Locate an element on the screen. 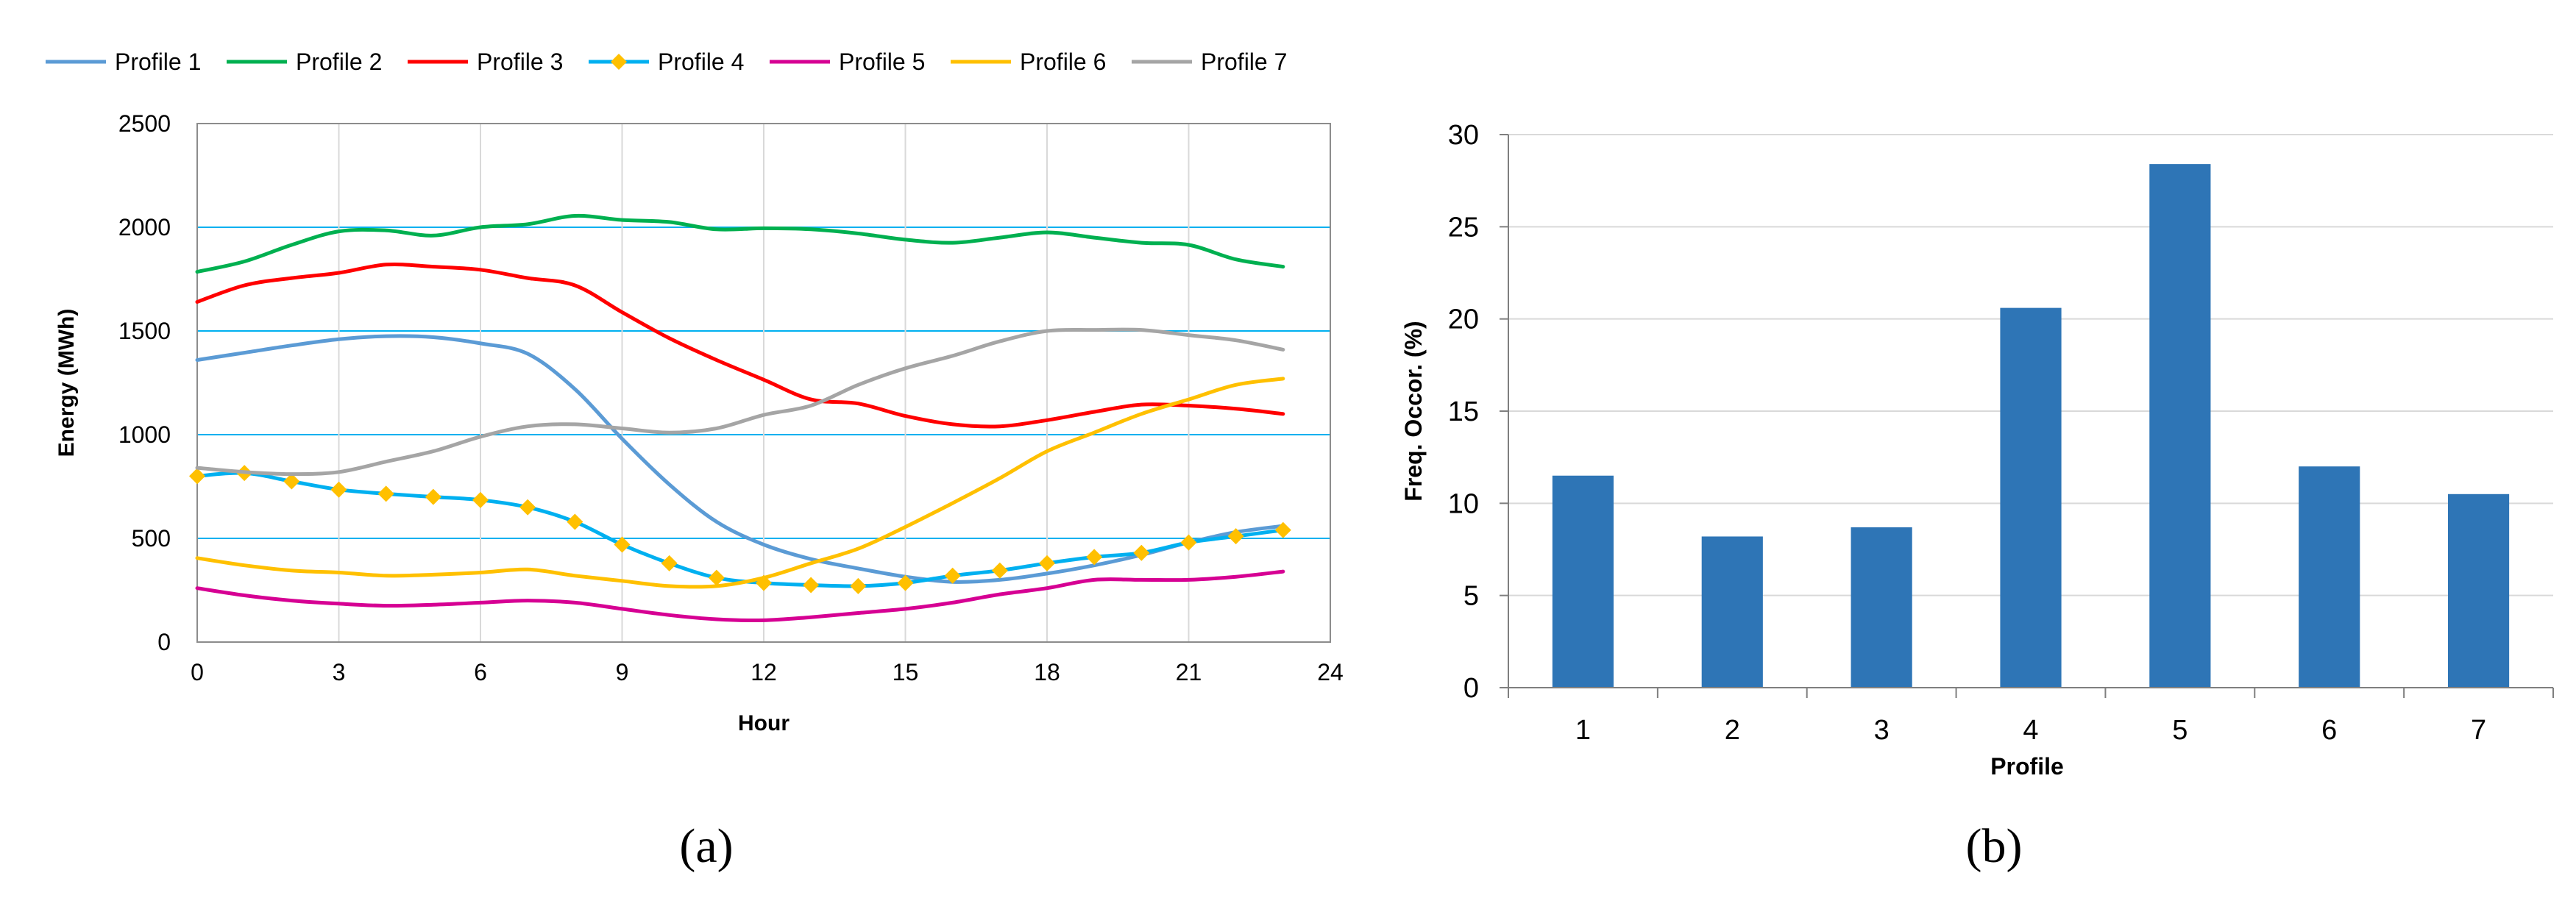 The height and width of the screenshot is (898, 2576). line-chart-x-tick-label: 15 is located at coordinates (906, 672).